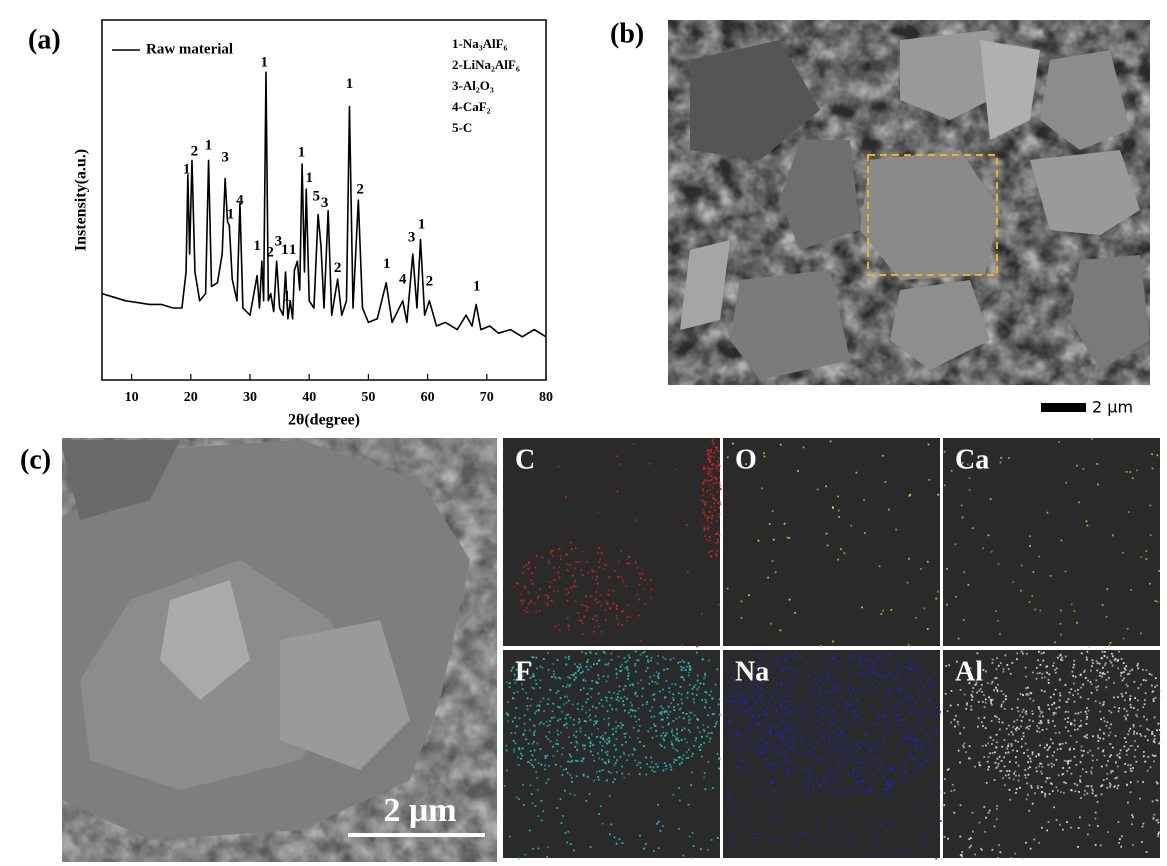 Image resolution: width=1167 pixels, height=866 pixels. I want to click on x-tick-label: 80, so click(546, 397).